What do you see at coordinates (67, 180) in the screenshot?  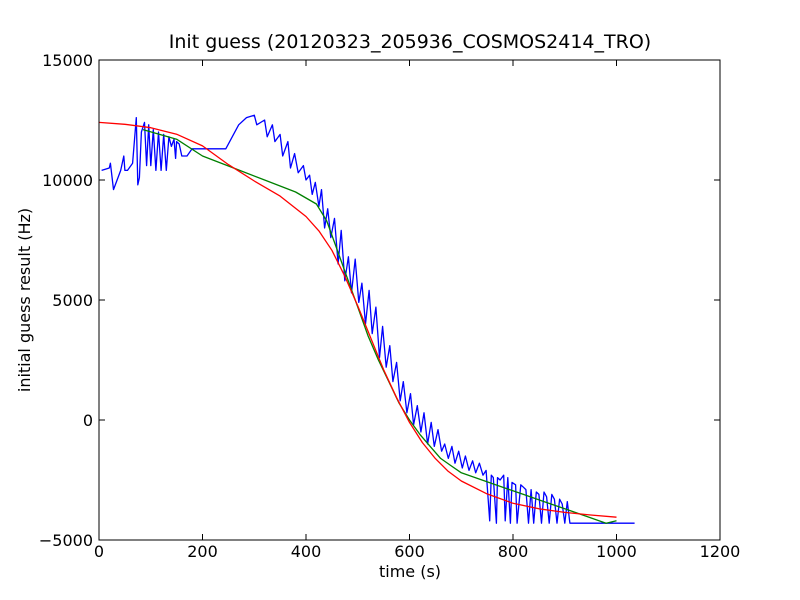 I see `y-tick-label: 10000` at bounding box center [67, 180].